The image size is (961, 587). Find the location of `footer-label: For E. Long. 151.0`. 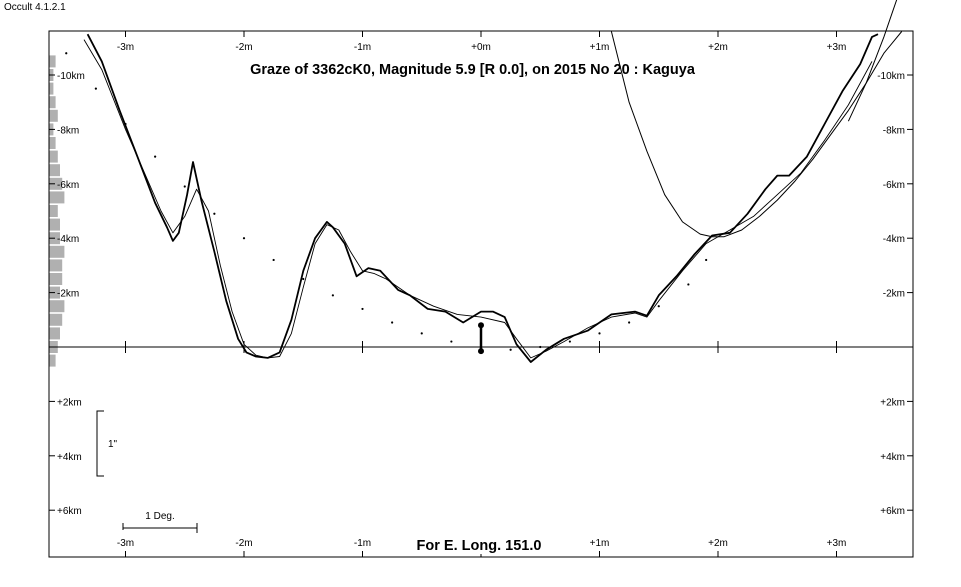

footer-label: For E. Long. 151.0 is located at coordinates (479, 546).